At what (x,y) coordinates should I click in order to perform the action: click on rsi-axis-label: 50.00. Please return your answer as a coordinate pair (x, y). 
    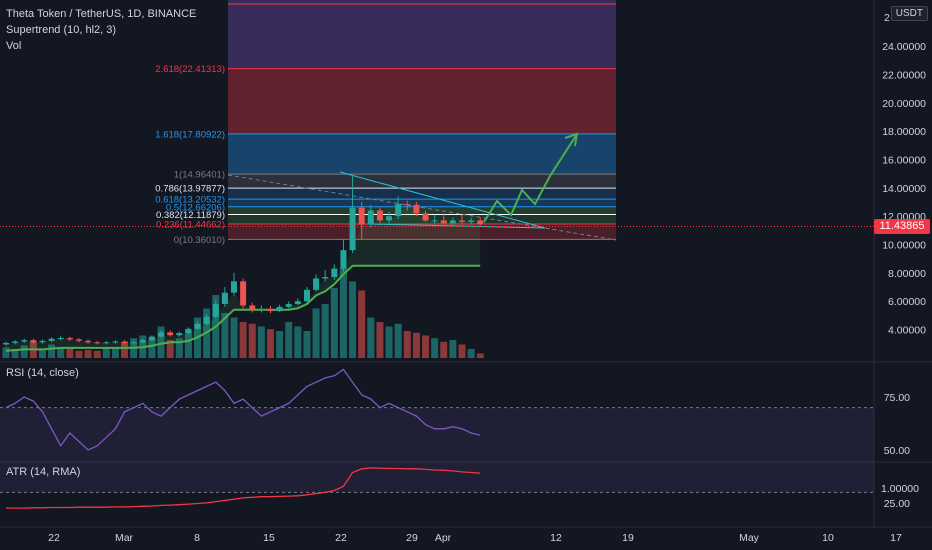
    Looking at the image, I should click on (897, 451).